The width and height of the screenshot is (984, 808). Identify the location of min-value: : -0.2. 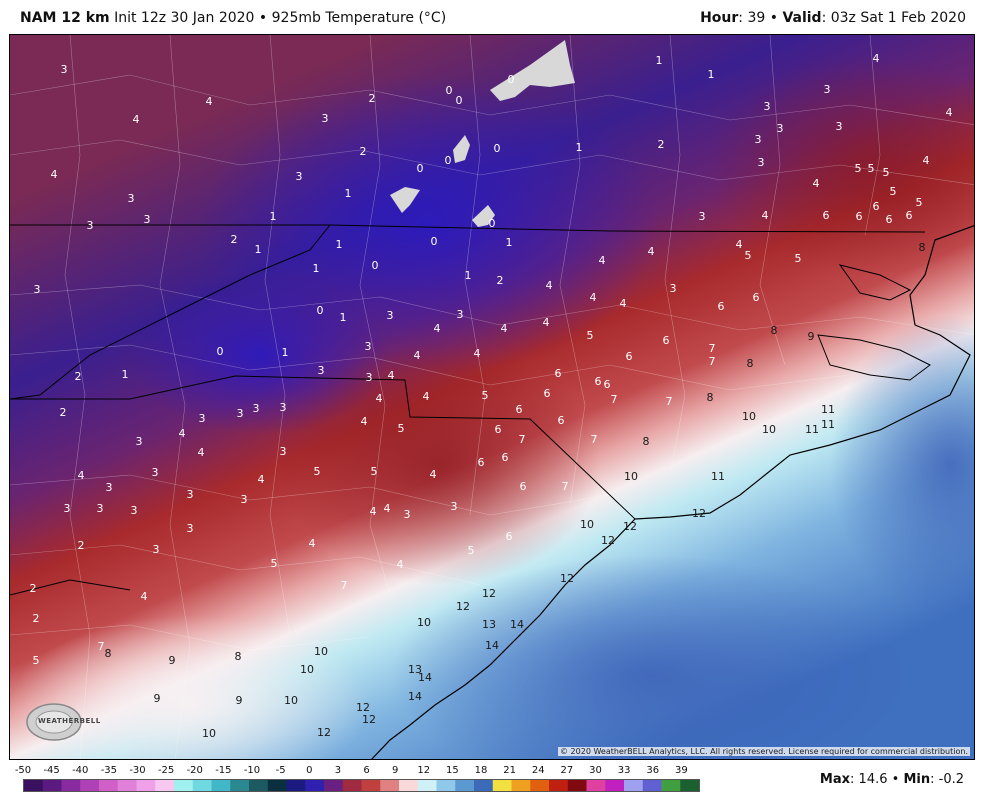
(947, 779).